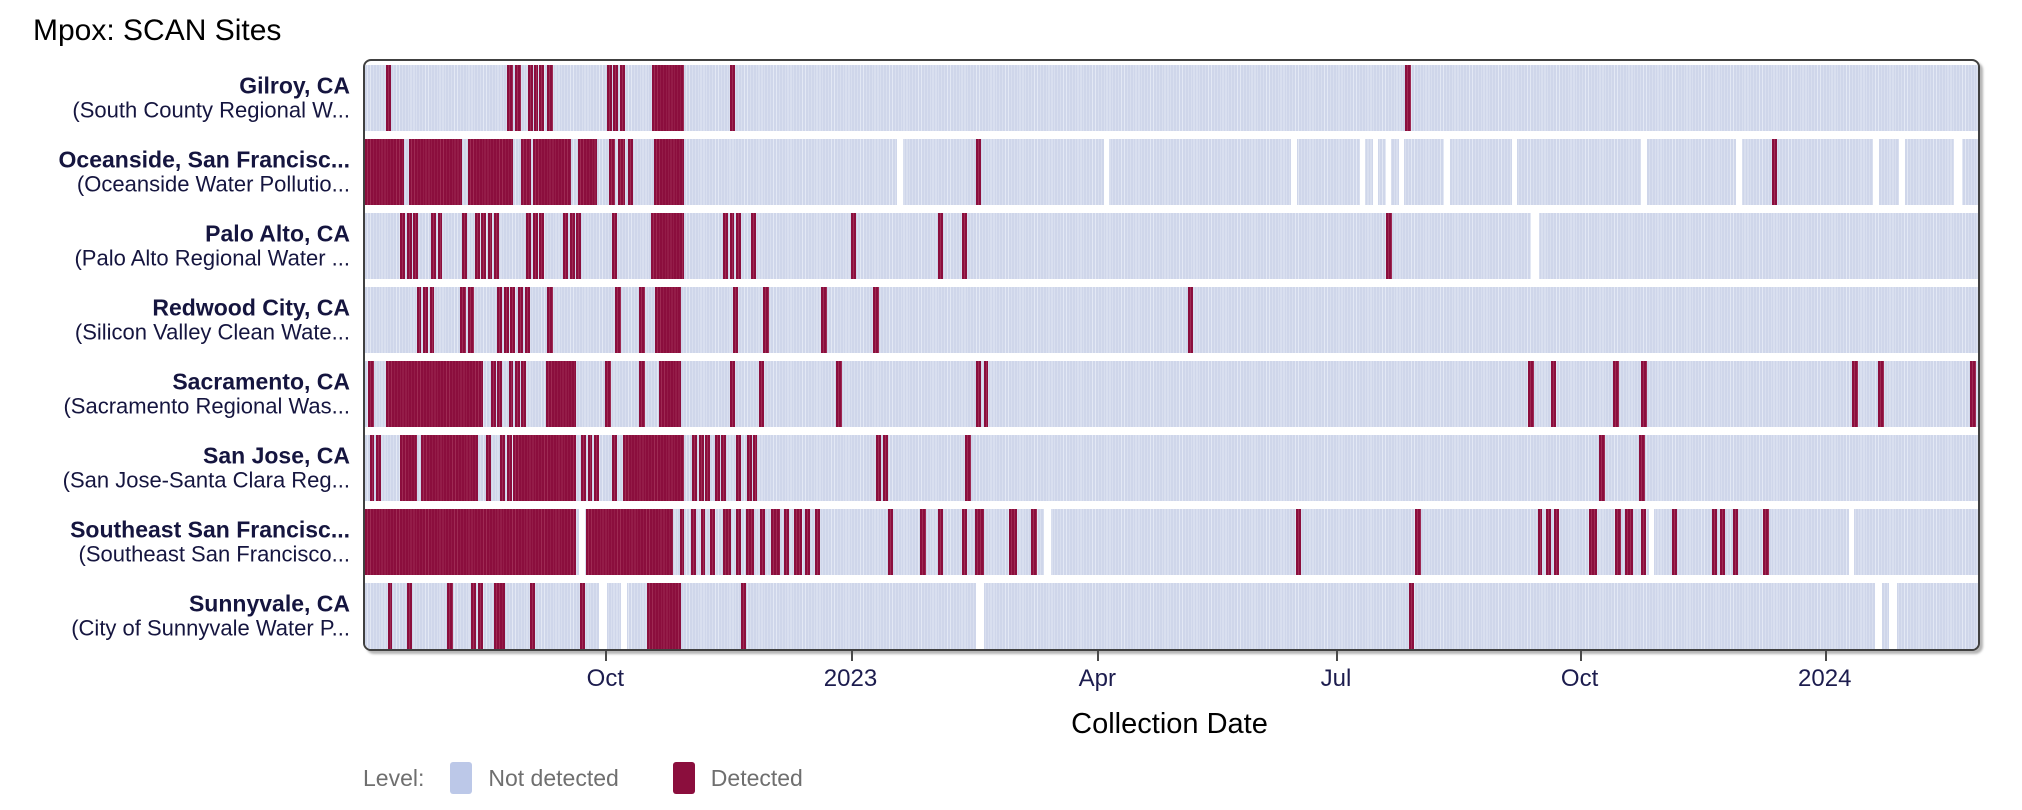  I want to click on x-axis-title: Collection Date, so click(1169, 724).